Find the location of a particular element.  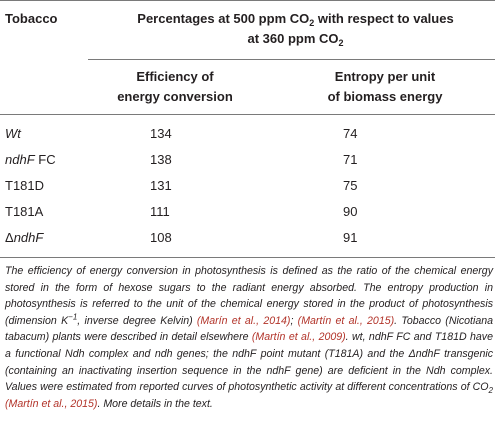

header-efficiency-line1: Efficiency of is located at coordinates (175, 76).